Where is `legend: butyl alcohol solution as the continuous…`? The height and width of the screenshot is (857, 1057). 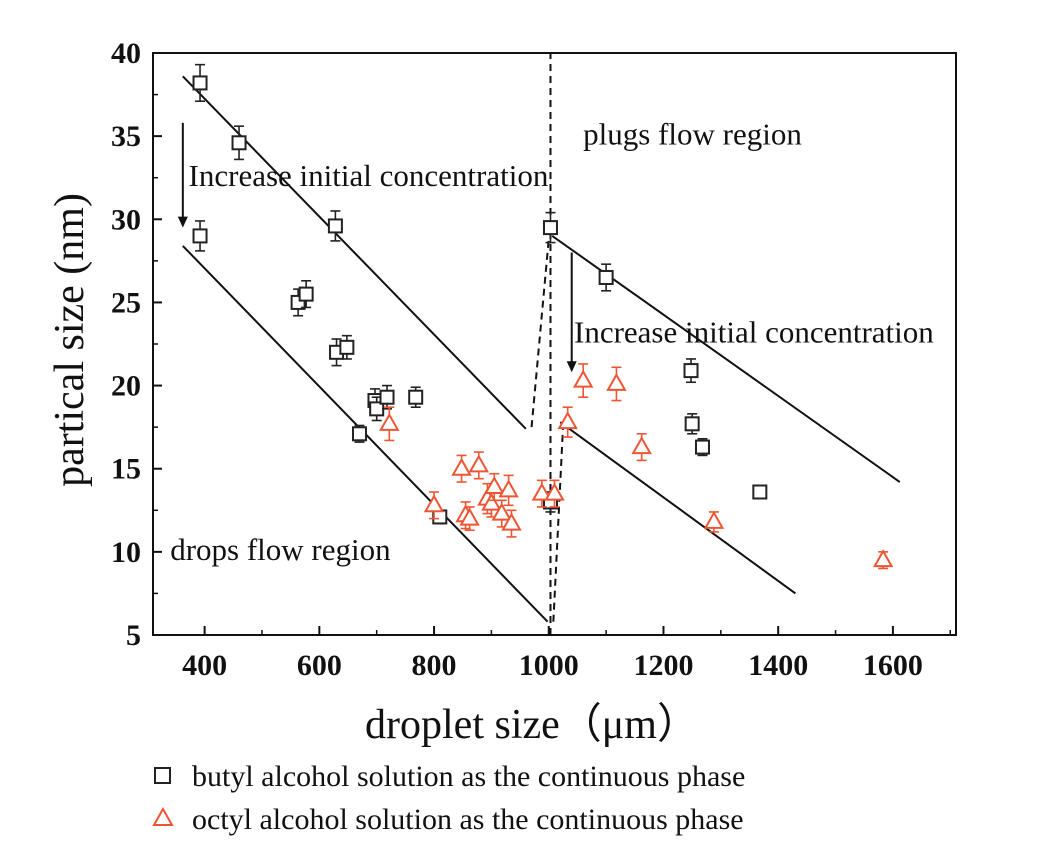 legend: butyl alcohol solution as the continuous… is located at coordinates (448, 798).